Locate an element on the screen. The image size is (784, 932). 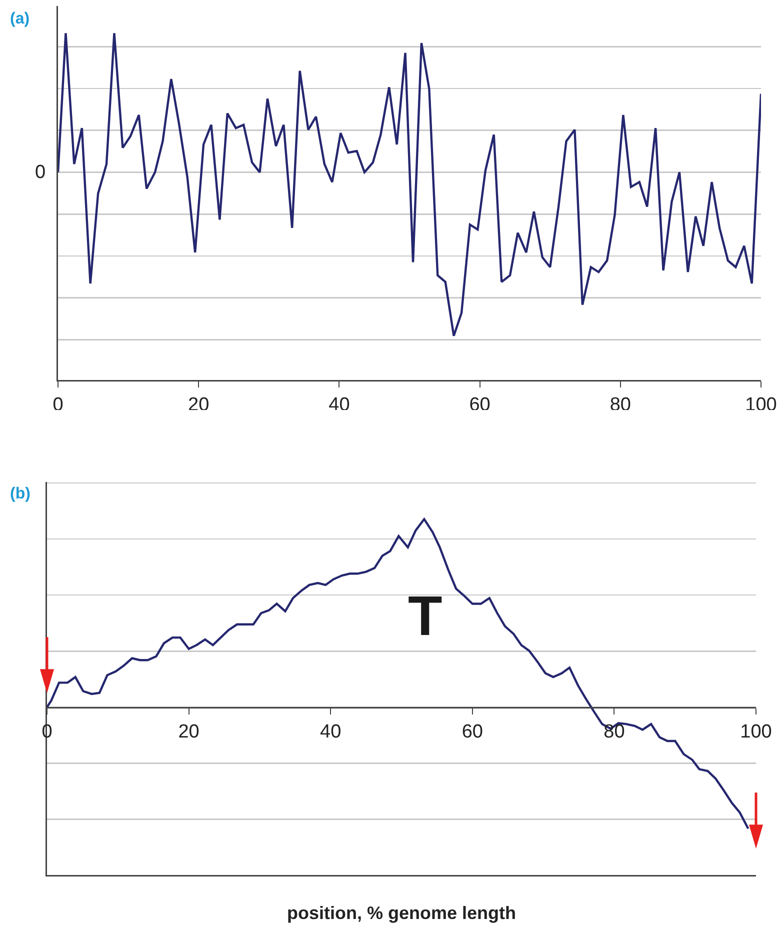
x-tick-label: 40 is located at coordinates (331, 731).